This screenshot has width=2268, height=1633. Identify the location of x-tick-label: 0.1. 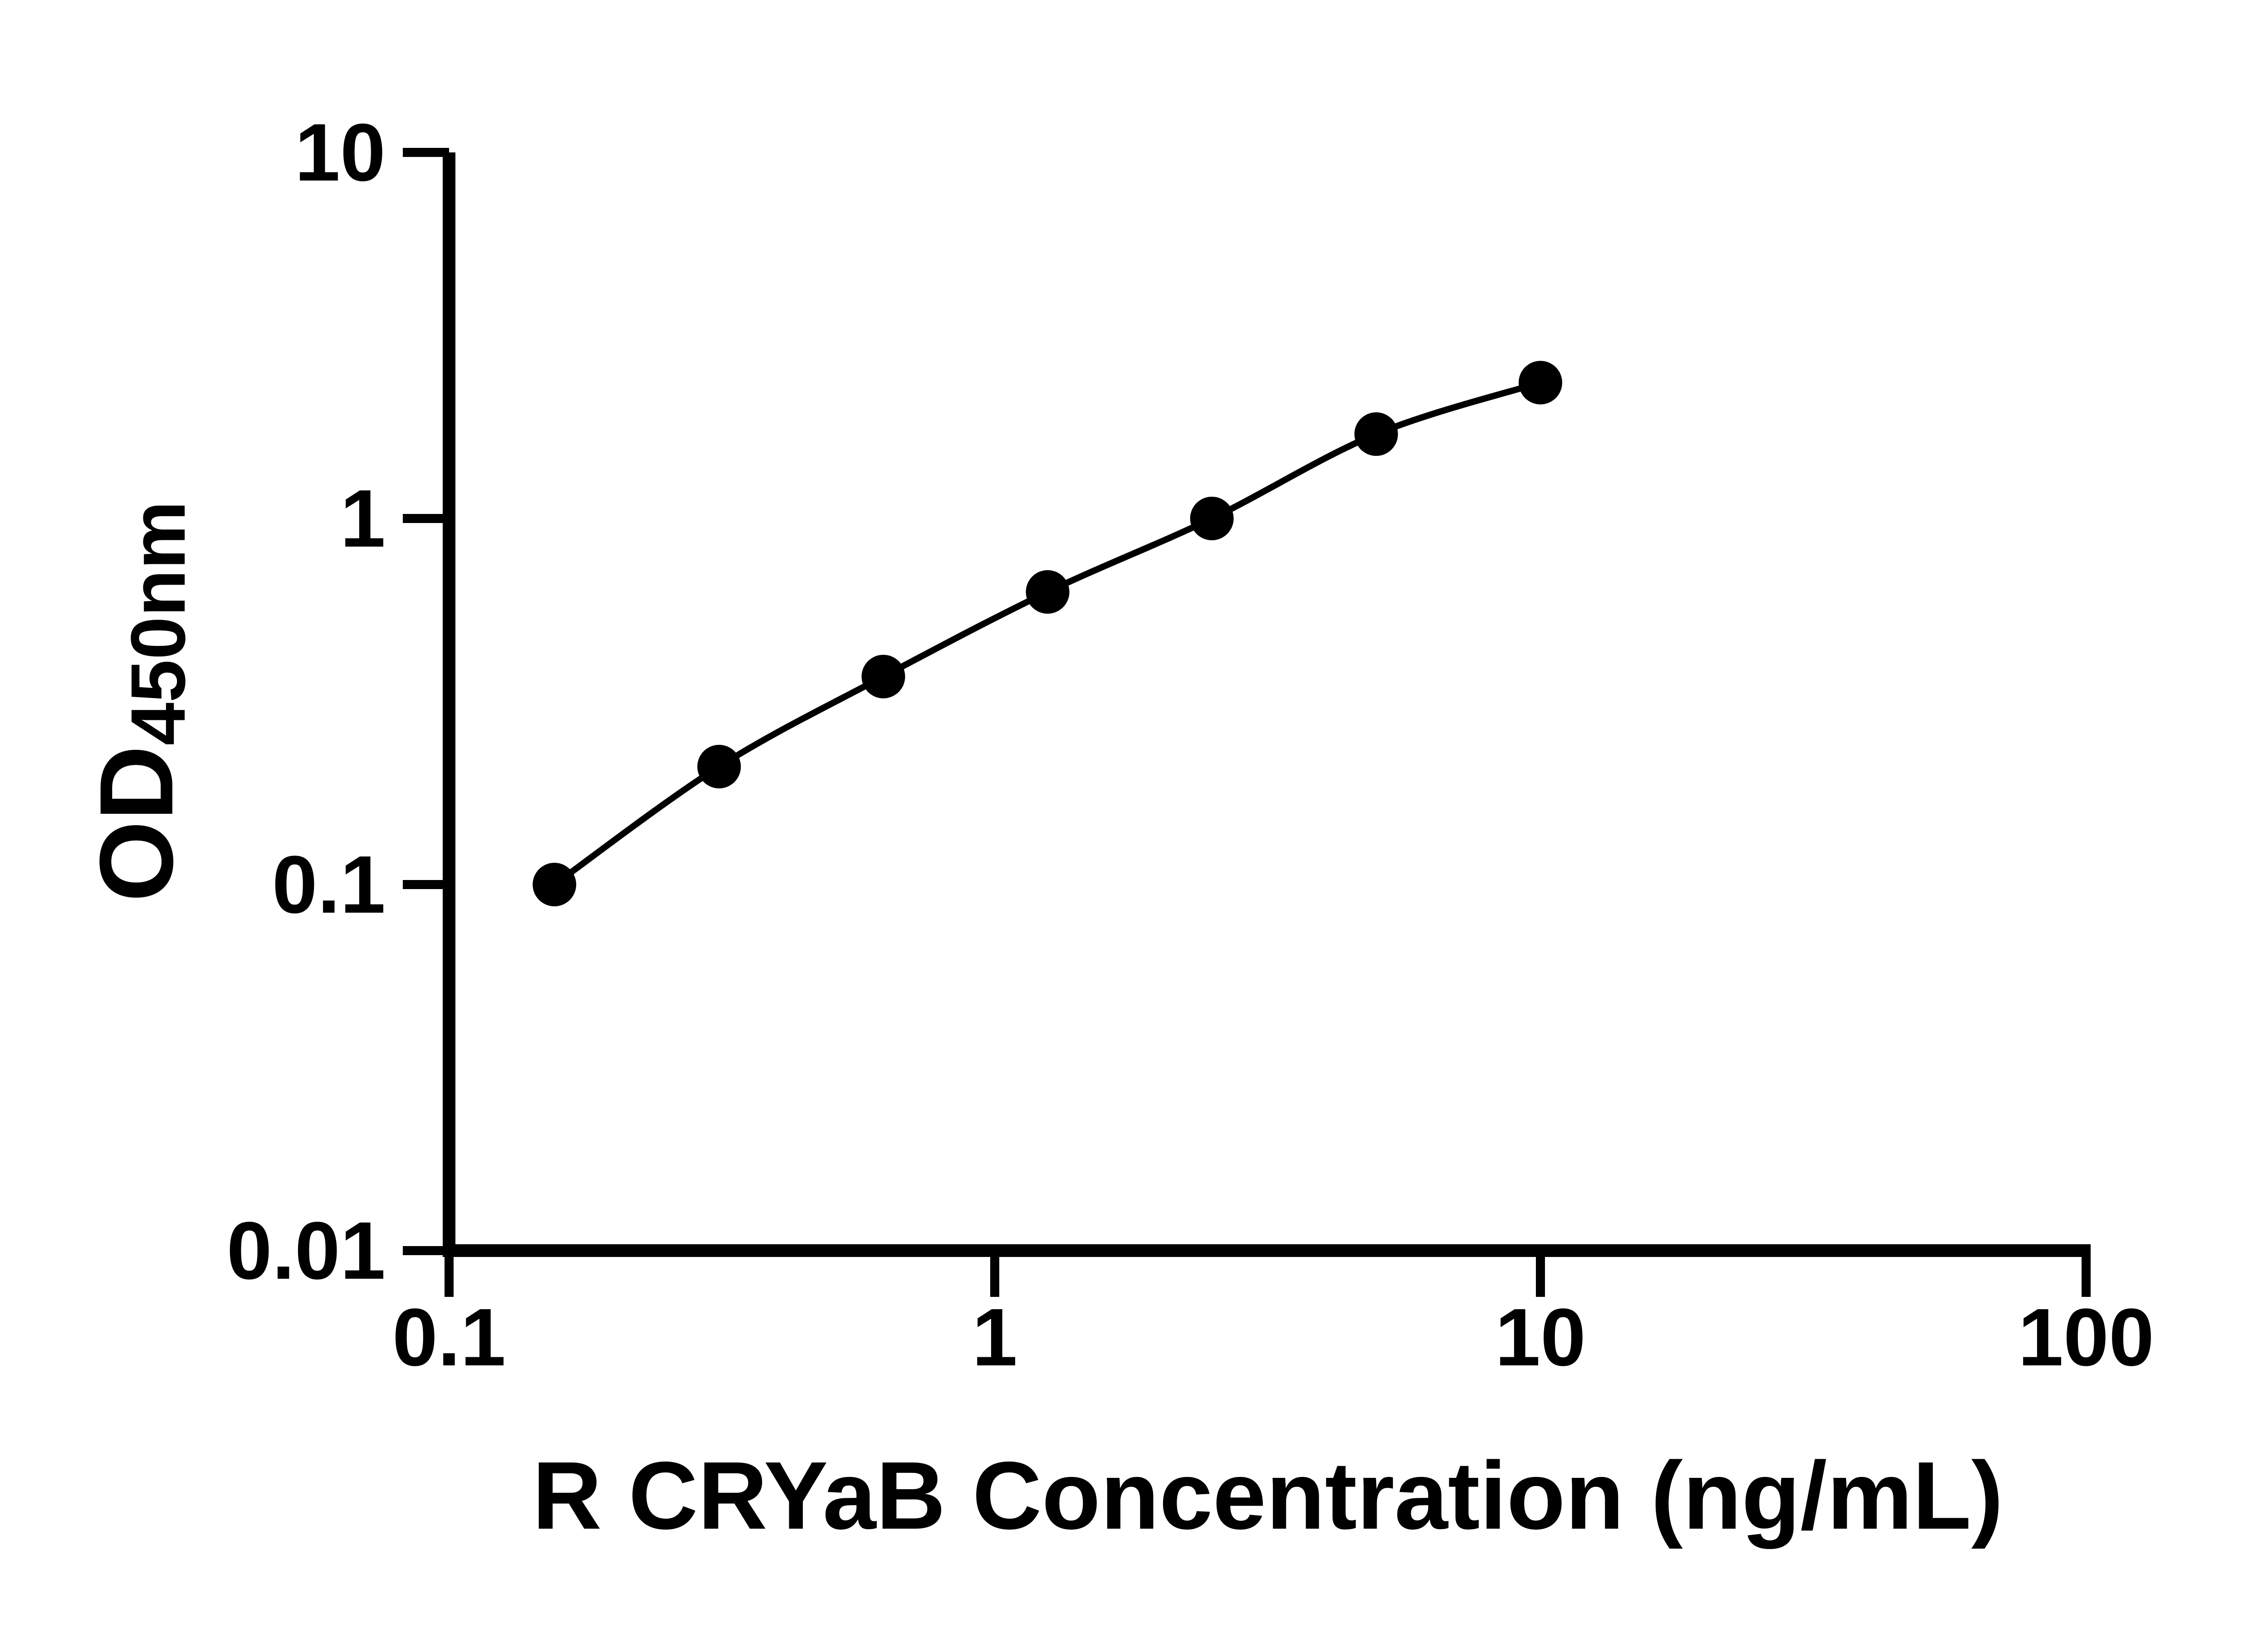
(449, 1337).